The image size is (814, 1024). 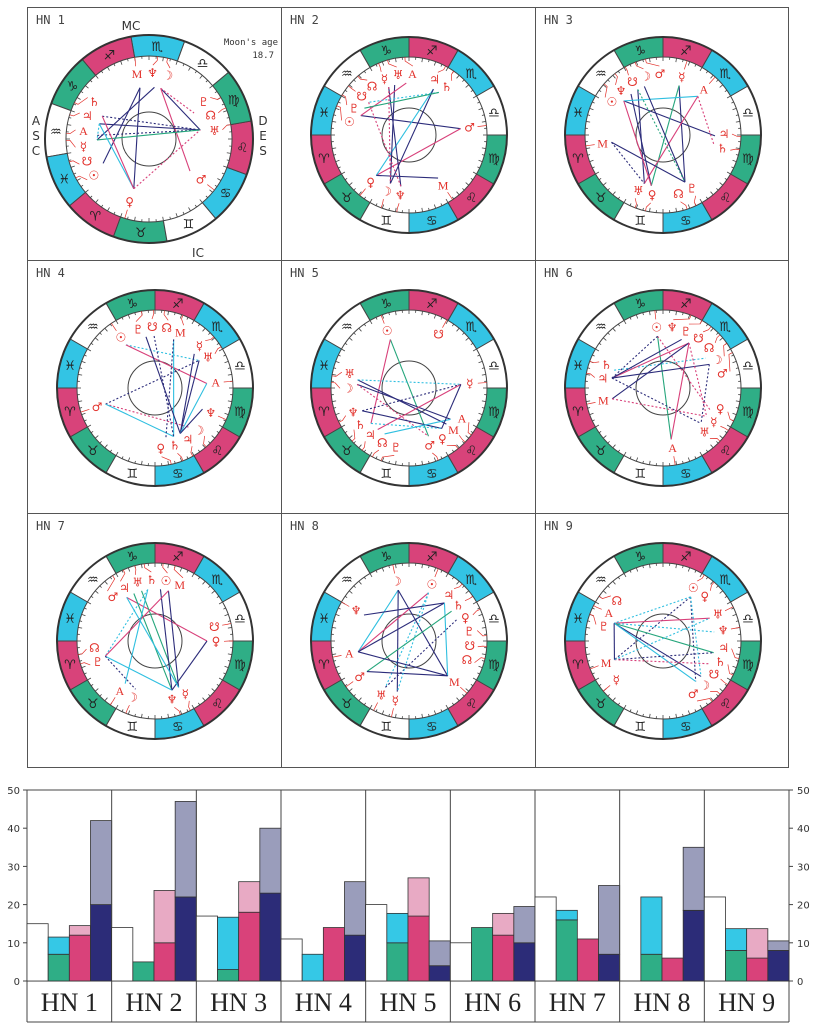 What do you see at coordinates (185, 939) in the screenshot?
I see `bar-segment-hn2` at bounding box center [185, 939].